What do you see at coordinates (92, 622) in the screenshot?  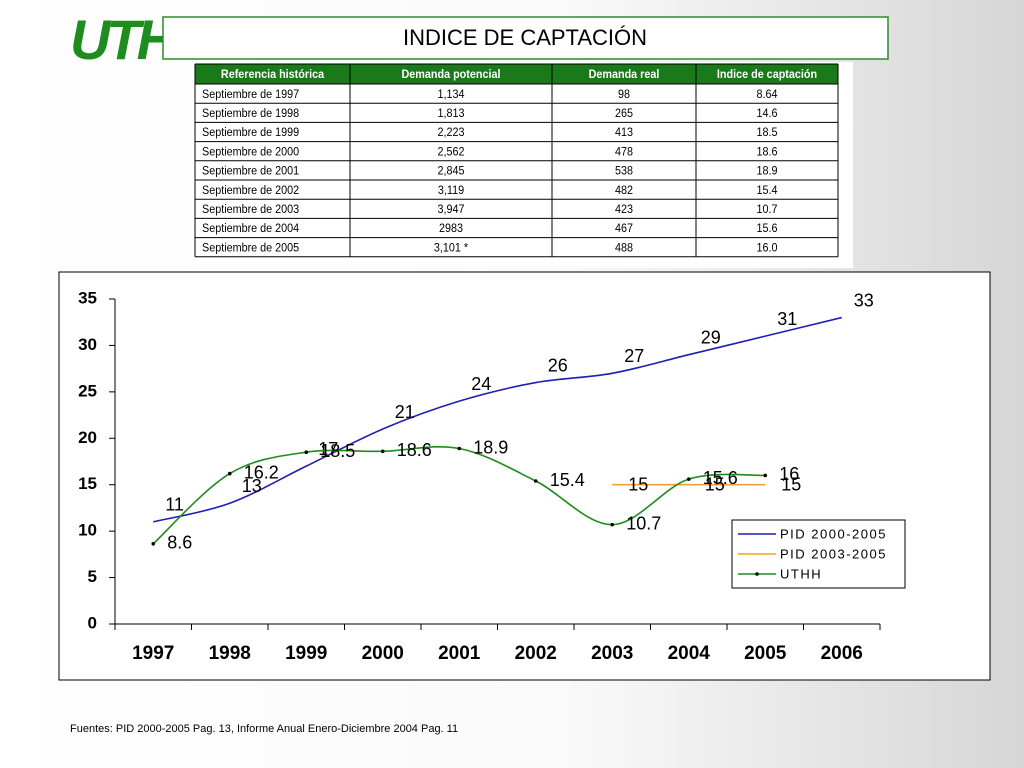 I see `y-tick-label: 0` at bounding box center [92, 622].